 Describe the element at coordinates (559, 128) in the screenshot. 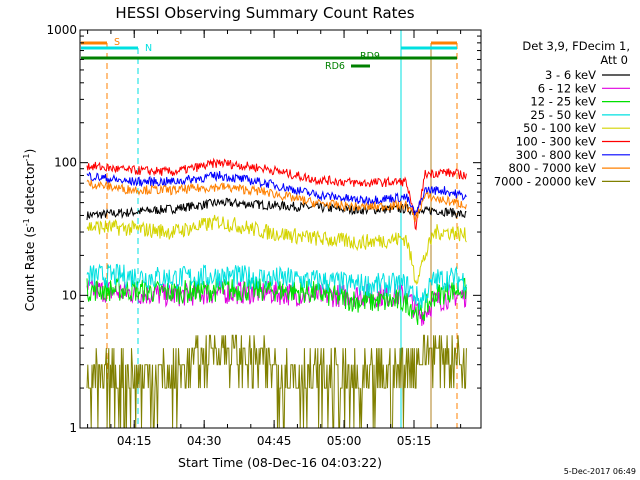

I see `legend-label-5: 50 - 100 keV` at that location.